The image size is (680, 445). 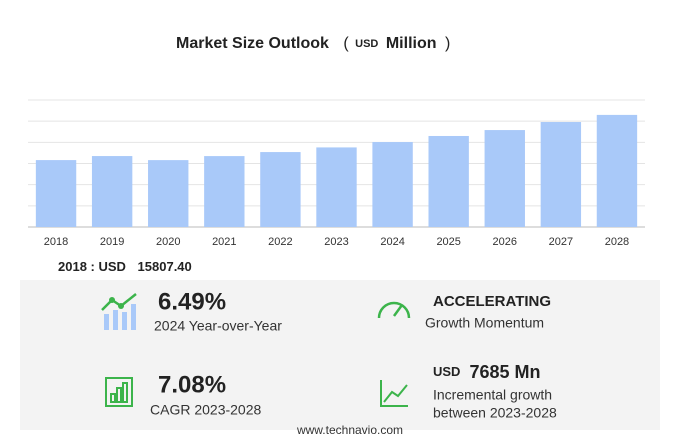 I want to click on x-tick-label: 2027, so click(x=561, y=242).